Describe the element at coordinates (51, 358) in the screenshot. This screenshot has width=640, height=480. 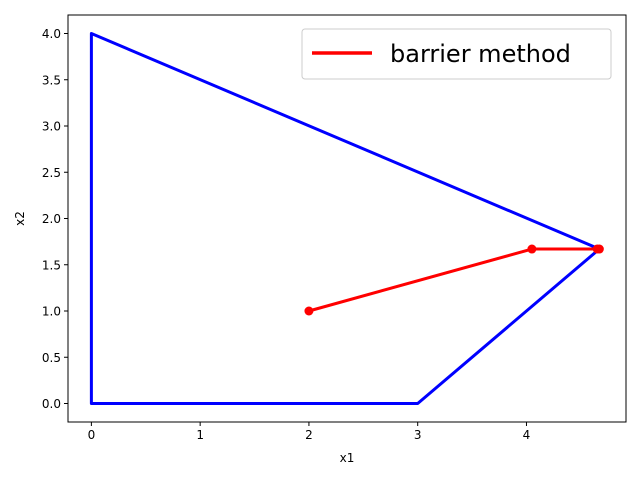
I see `y-tick-label: 0.5` at that location.